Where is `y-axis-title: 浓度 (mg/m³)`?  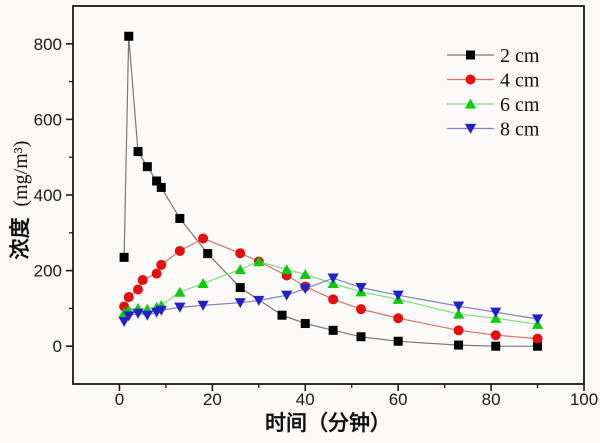 y-axis-title: 浓度 (mg/m³) is located at coordinates (20, 200).